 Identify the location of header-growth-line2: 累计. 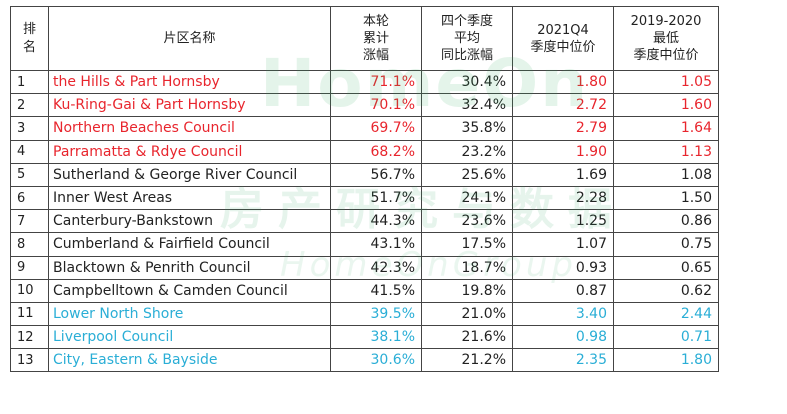
(375, 38).